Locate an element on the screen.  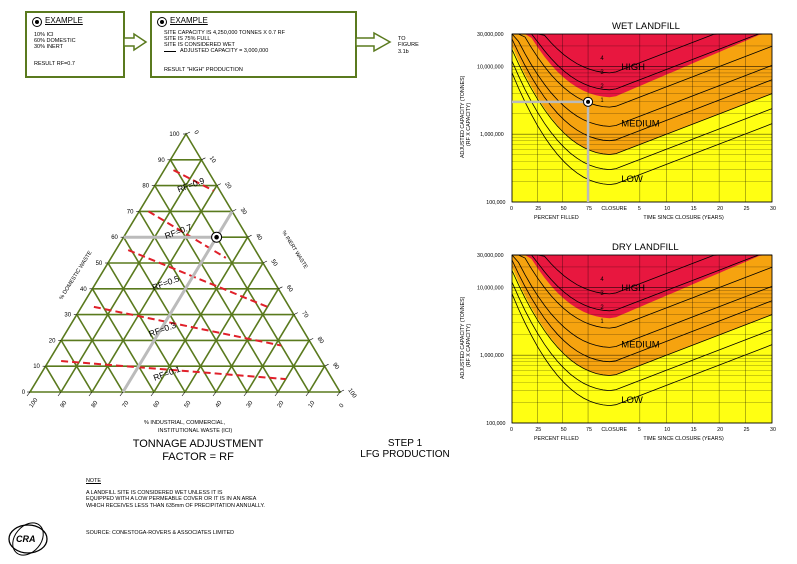
x-tick-label: 15 is located at coordinates (694, 430).